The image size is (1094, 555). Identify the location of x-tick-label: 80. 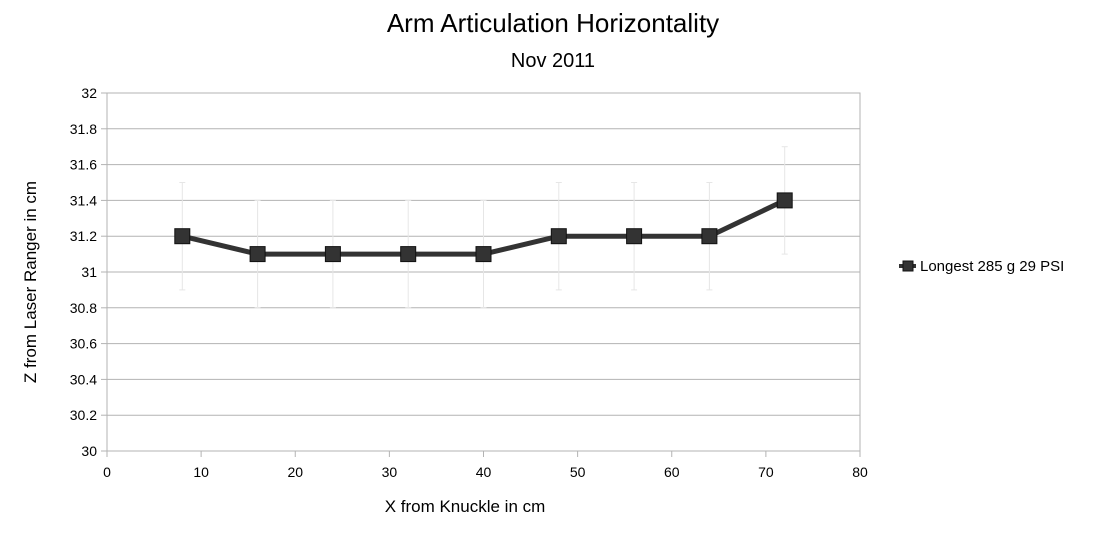
(860, 472).